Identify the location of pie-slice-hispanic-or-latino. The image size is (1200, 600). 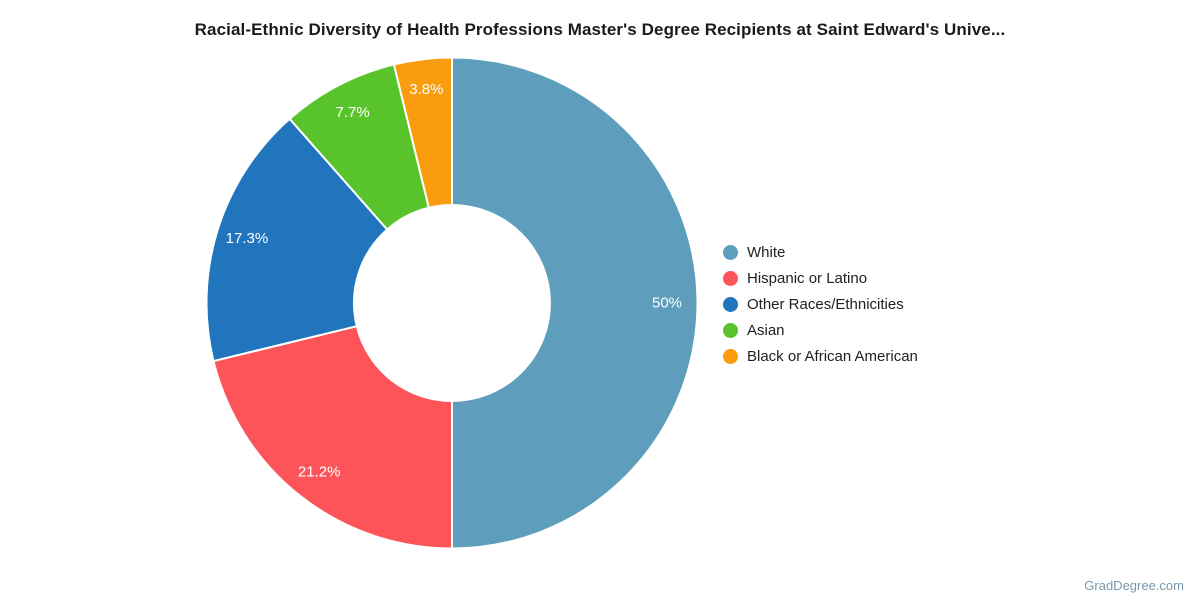
(332, 437).